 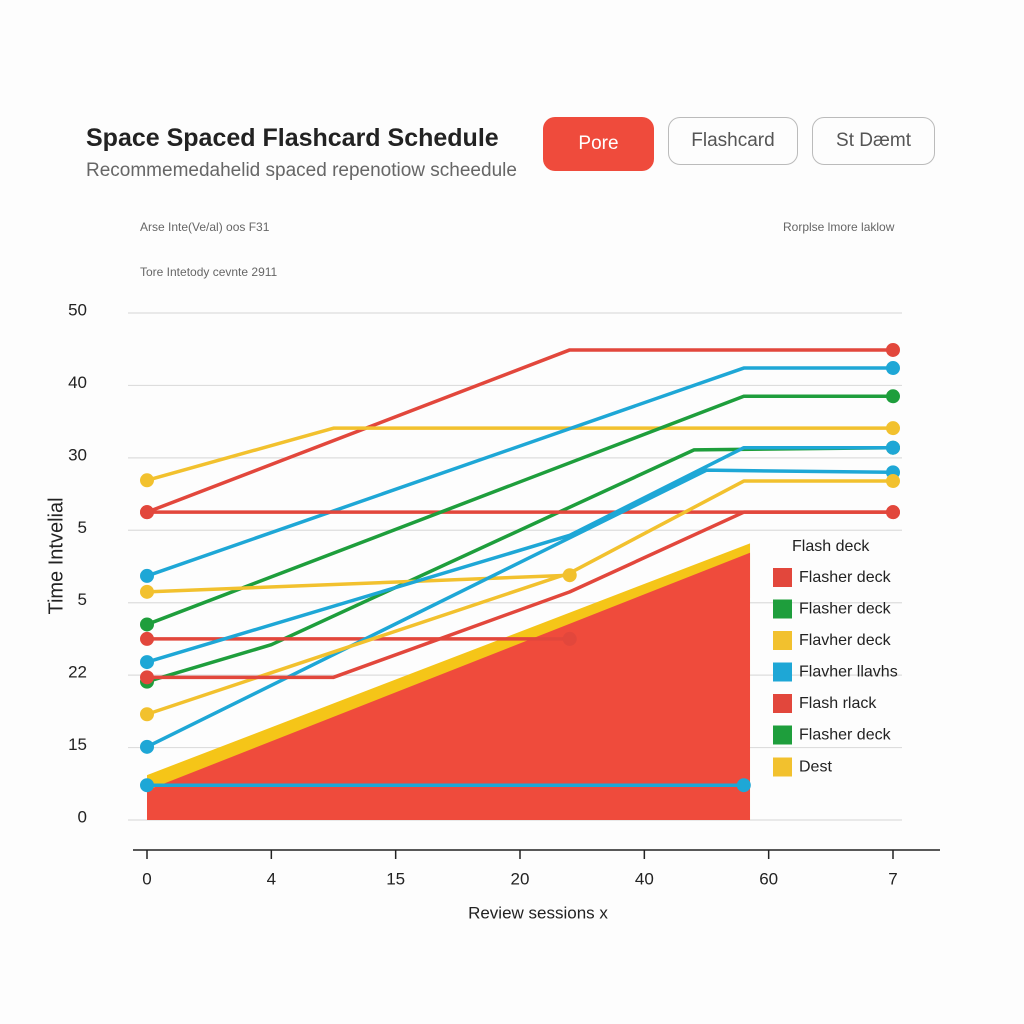 I want to click on legend-label: Flavher llavhs, so click(x=848, y=672).